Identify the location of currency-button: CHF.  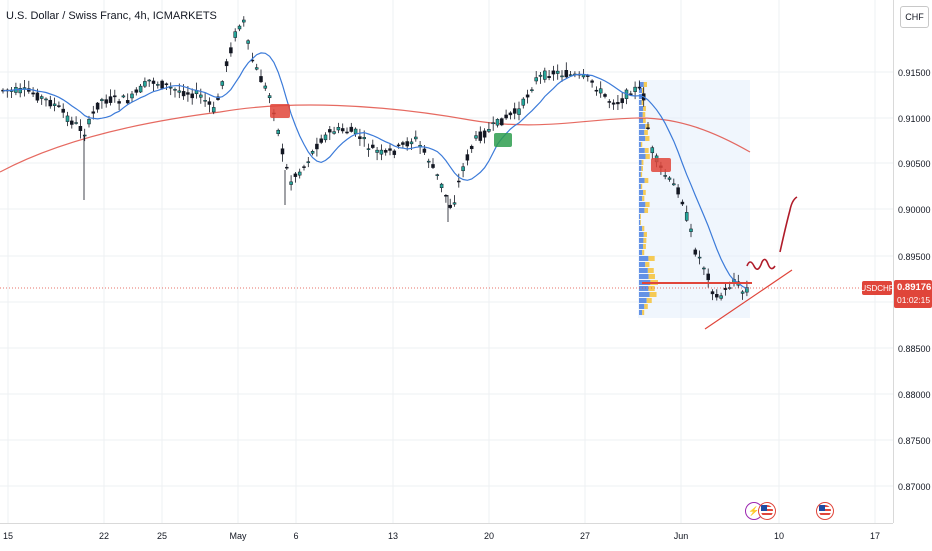
(914, 17).